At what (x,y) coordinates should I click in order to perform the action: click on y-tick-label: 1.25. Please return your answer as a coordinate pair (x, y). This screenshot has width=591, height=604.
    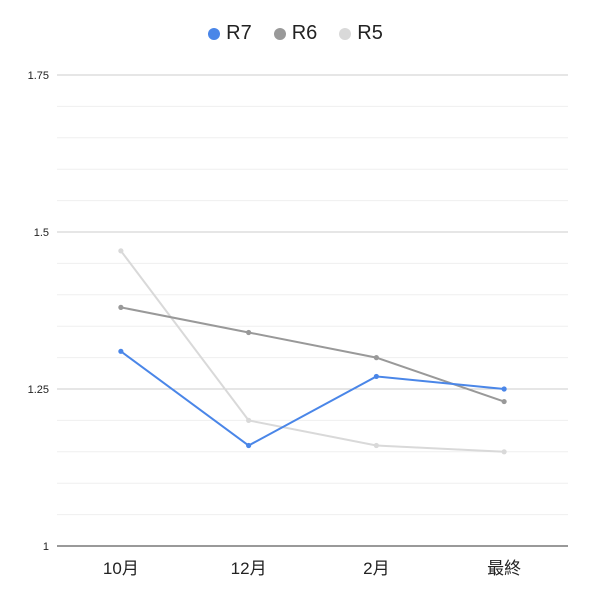
    Looking at the image, I should click on (38, 390).